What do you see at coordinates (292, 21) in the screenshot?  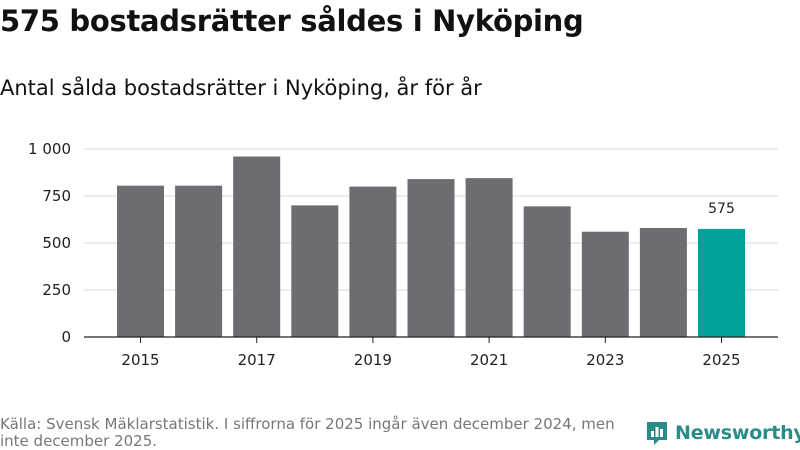 I see `chart-title: 575 bostadsrätter såldes i Nyköping` at bounding box center [292, 21].